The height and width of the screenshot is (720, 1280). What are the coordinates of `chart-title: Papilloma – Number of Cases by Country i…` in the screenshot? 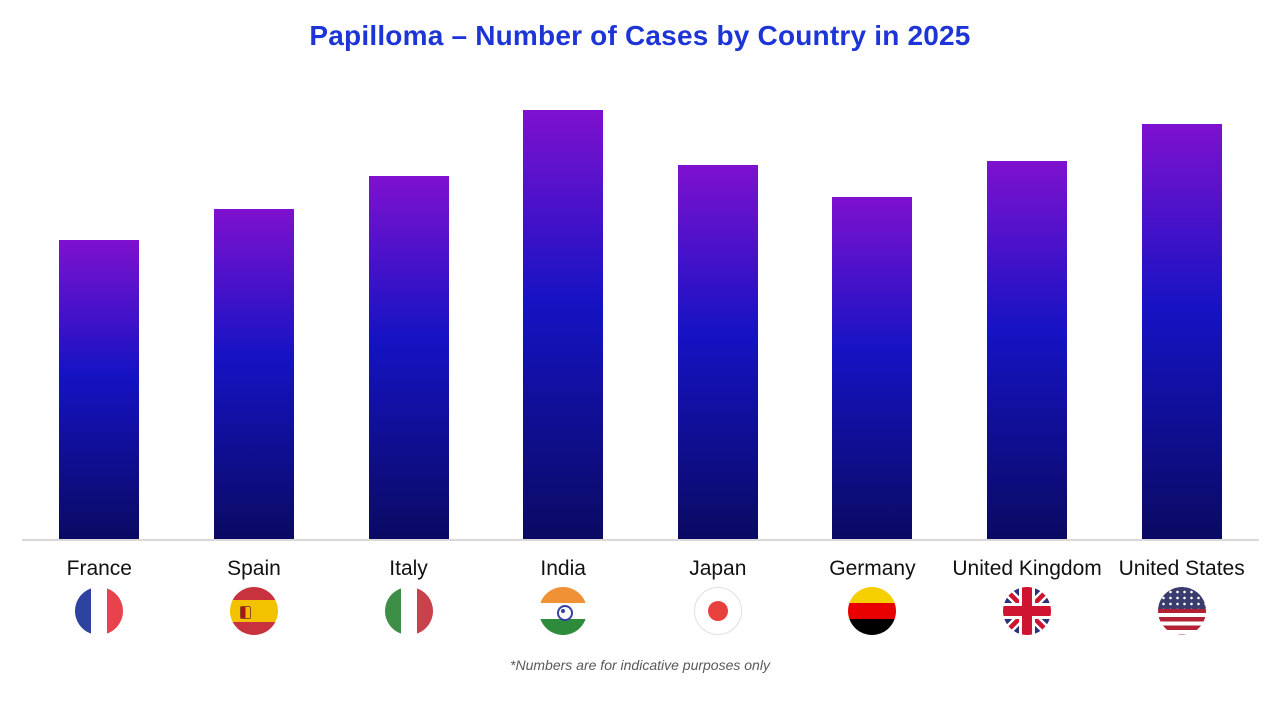 It's located at (640, 35).